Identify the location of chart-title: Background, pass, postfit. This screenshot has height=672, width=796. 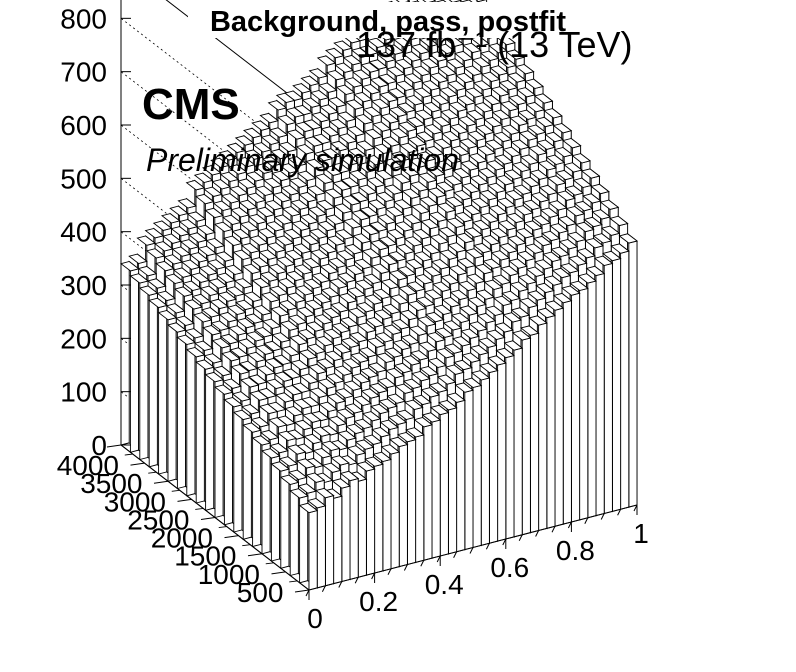
(388, 22).